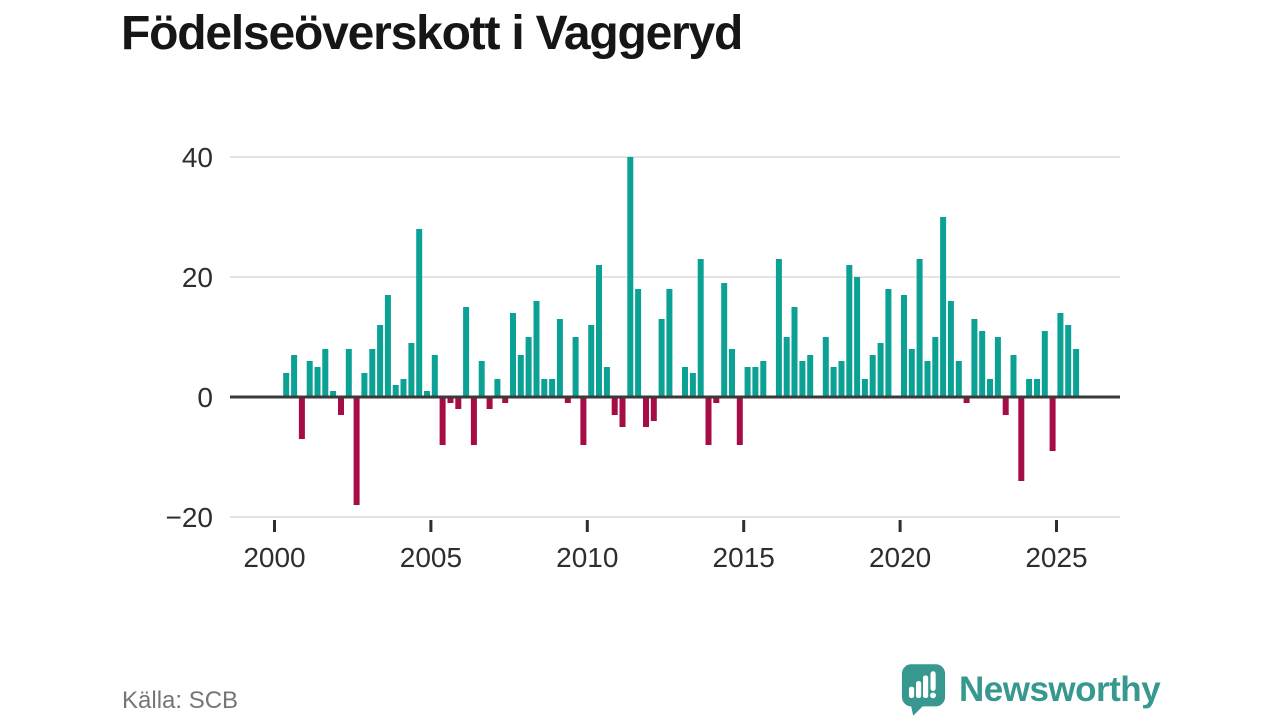 This screenshot has height=720, width=1280. What do you see at coordinates (747, 382) in the screenshot?
I see `bar-2015-Q1` at bounding box center [747, 382].